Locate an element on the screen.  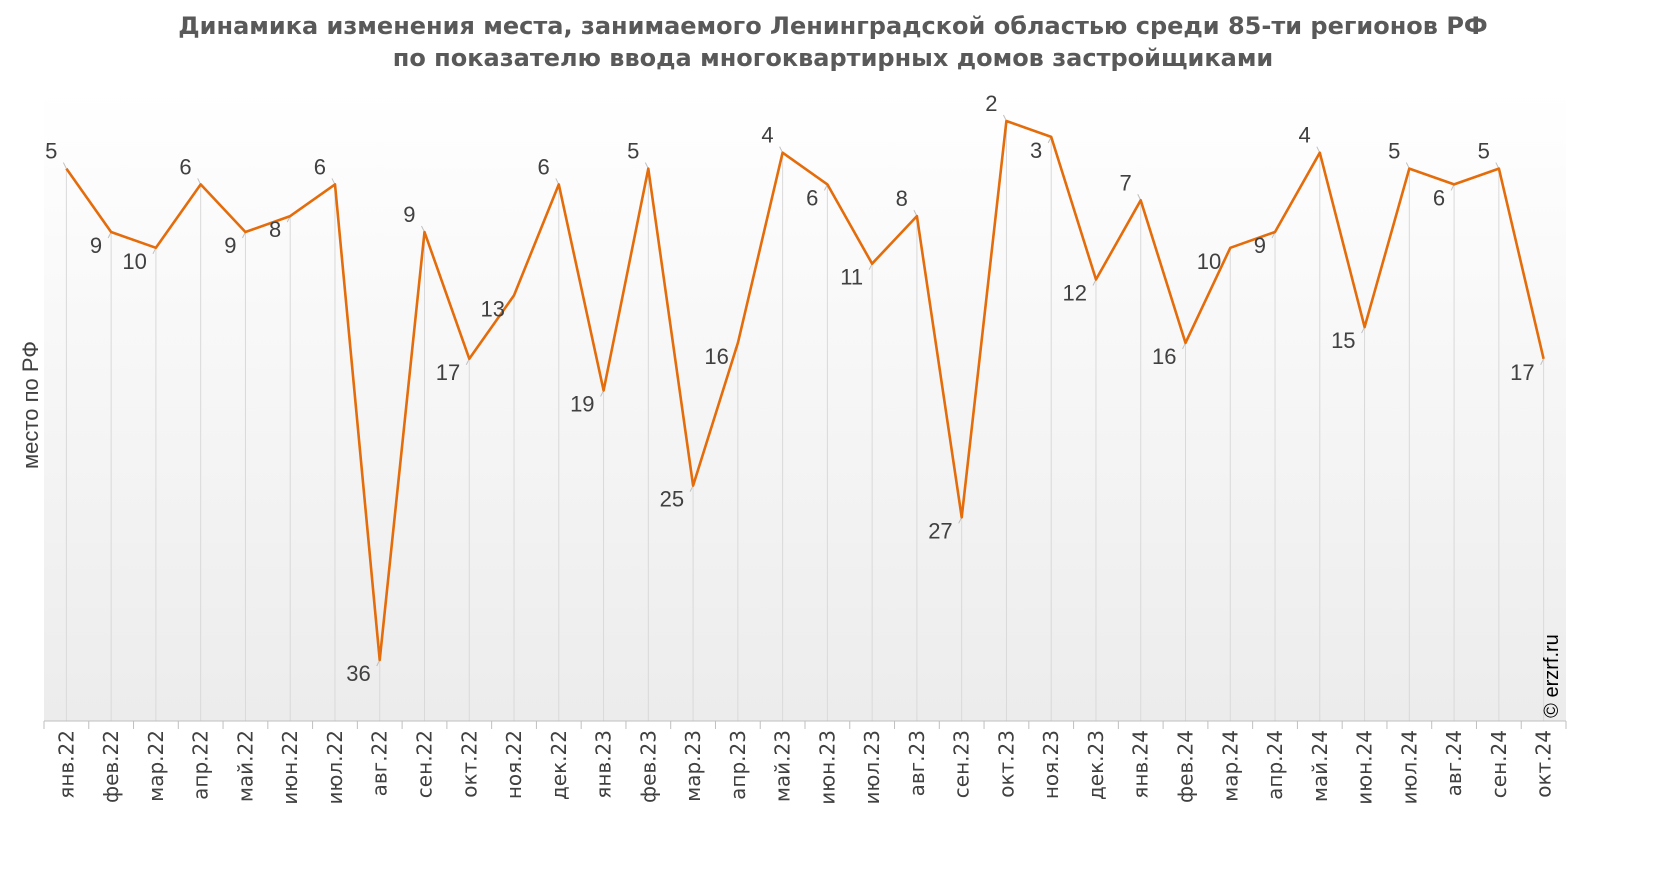
x-tick-label: июн.23 is located at coordinates (827, 767).